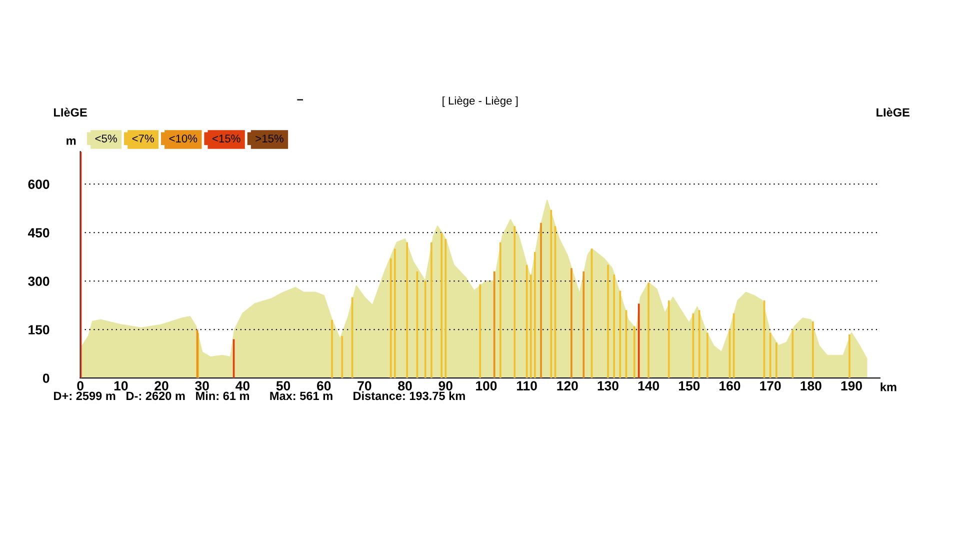  Describe the element at coordinates (106, 138) in the screenshot. I see `legend-label: <5%` at that location.